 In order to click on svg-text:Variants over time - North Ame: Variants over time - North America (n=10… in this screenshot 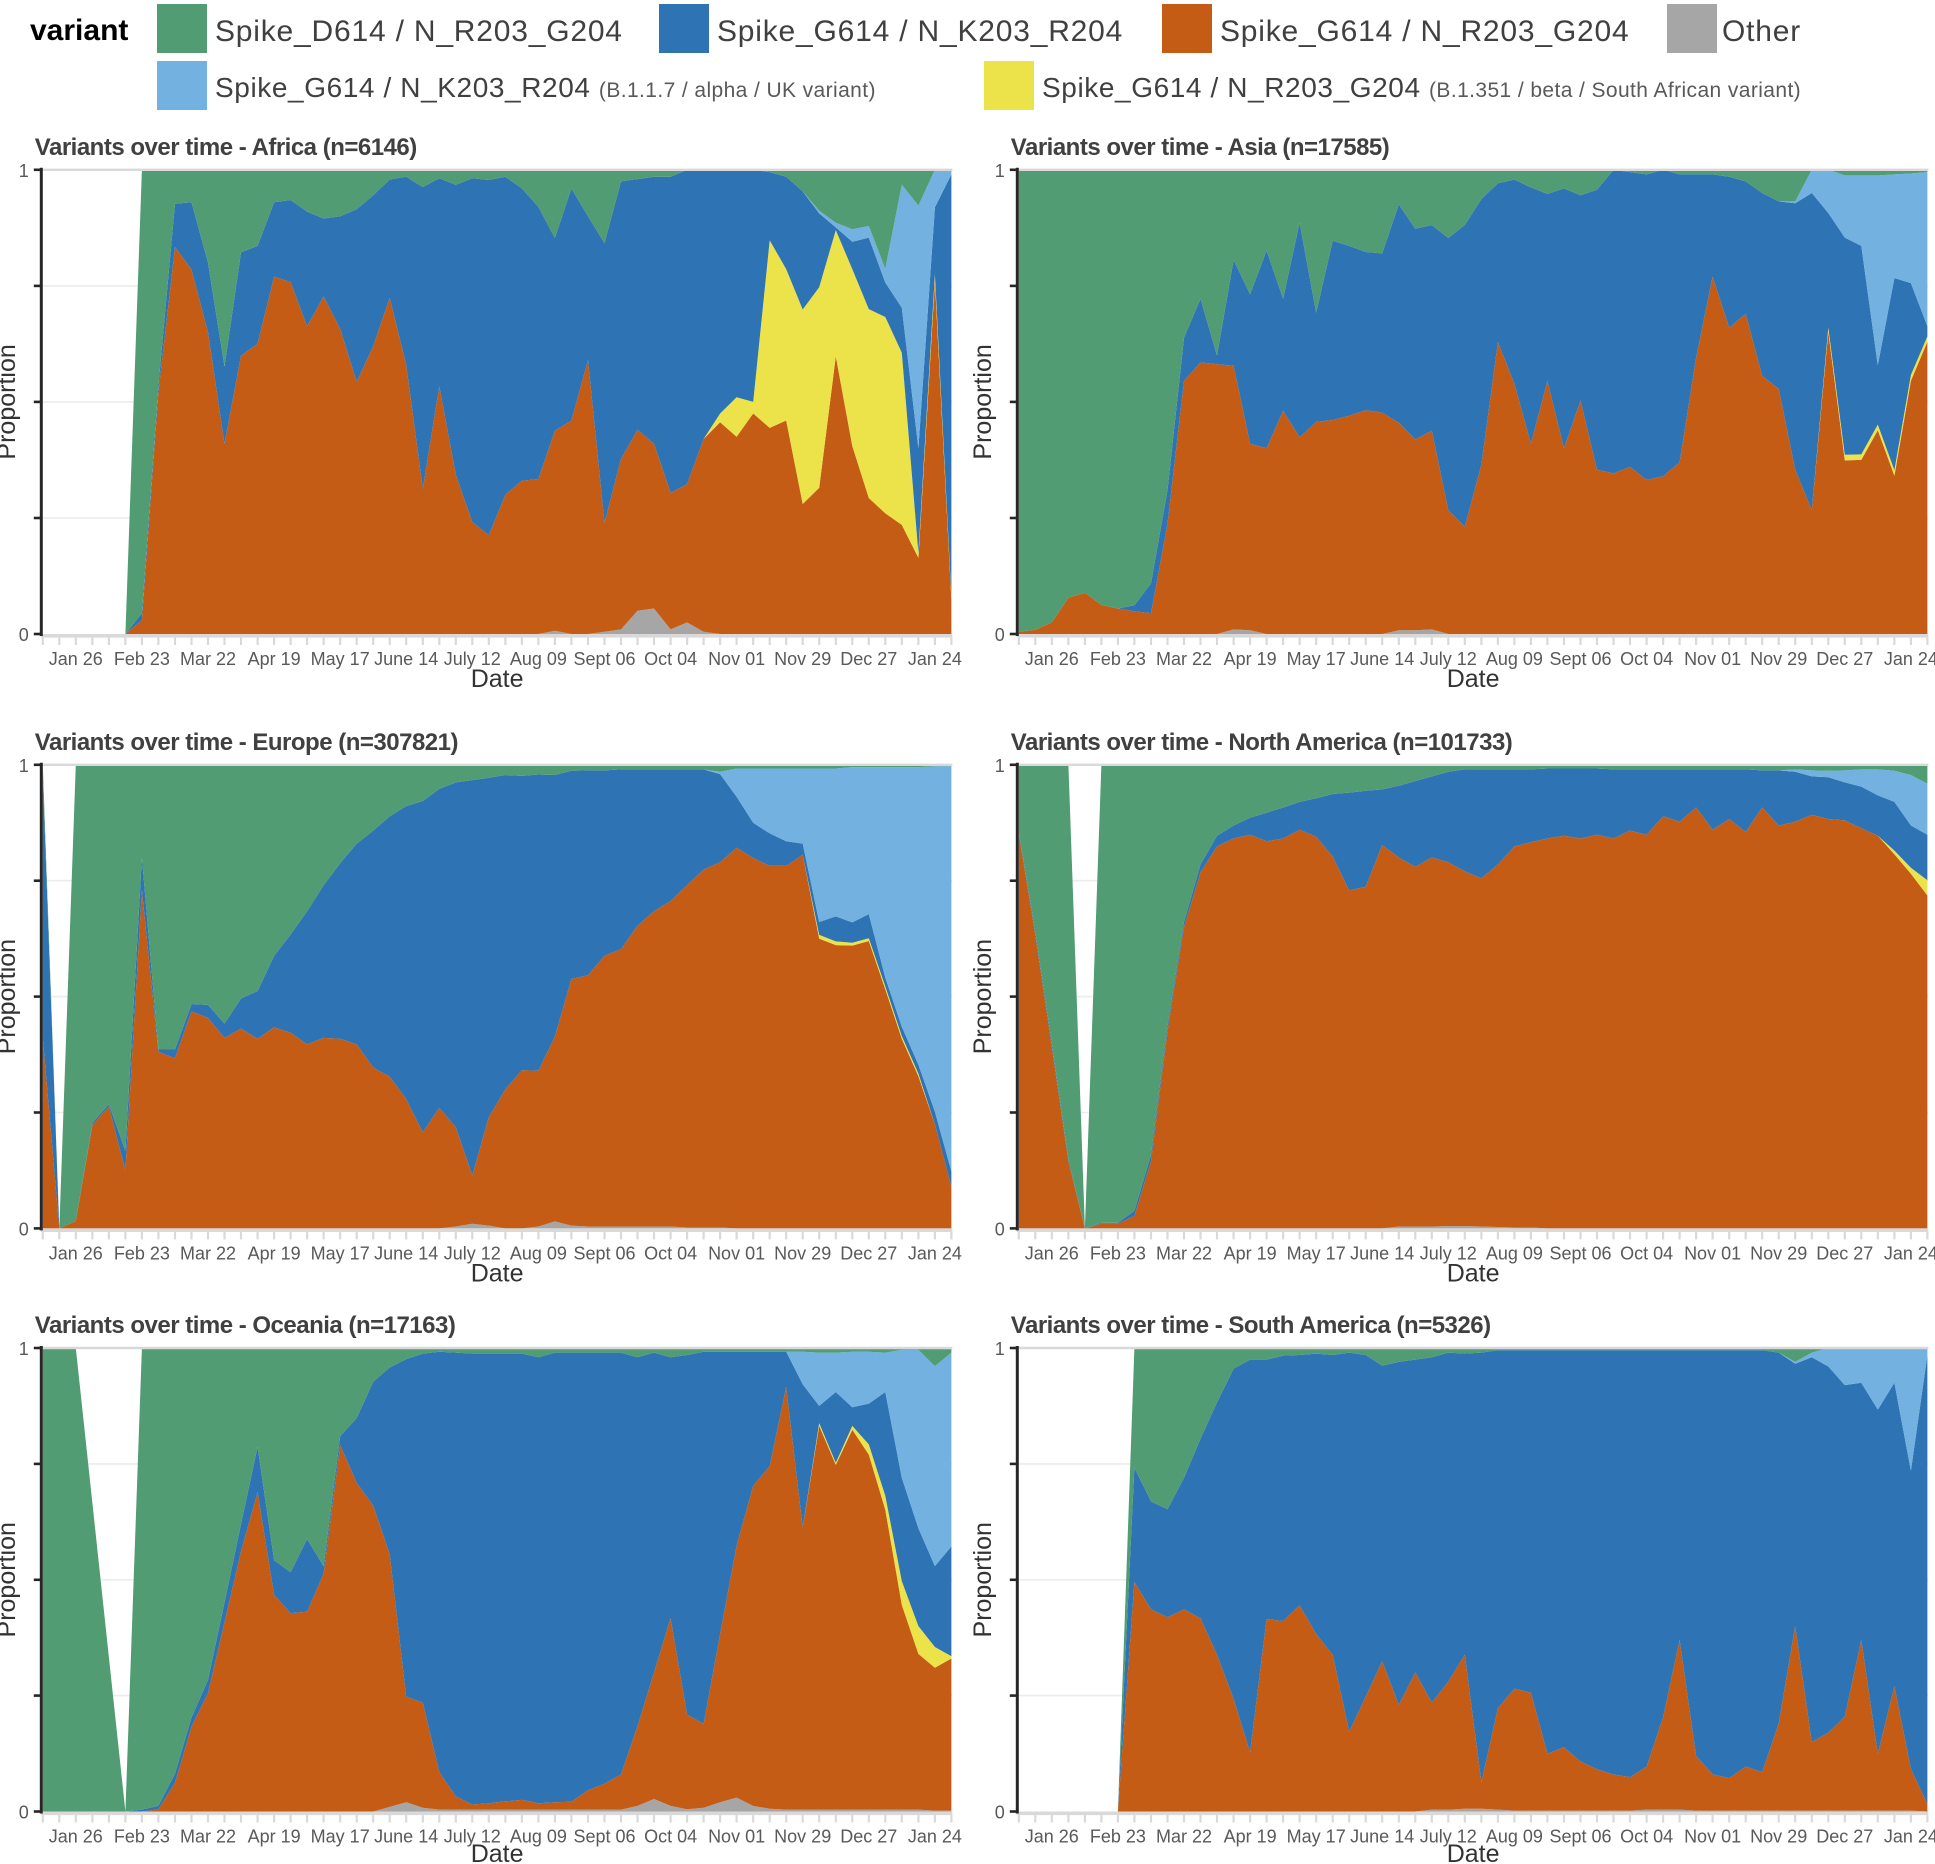, I will do `click(1262, 742)`.